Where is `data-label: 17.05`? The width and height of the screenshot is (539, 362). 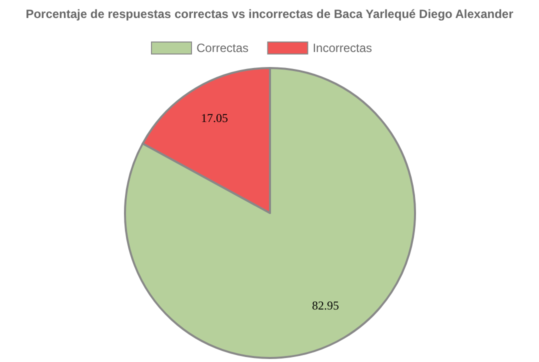 data-label: 17.05 is located at coordinates (214, 118).